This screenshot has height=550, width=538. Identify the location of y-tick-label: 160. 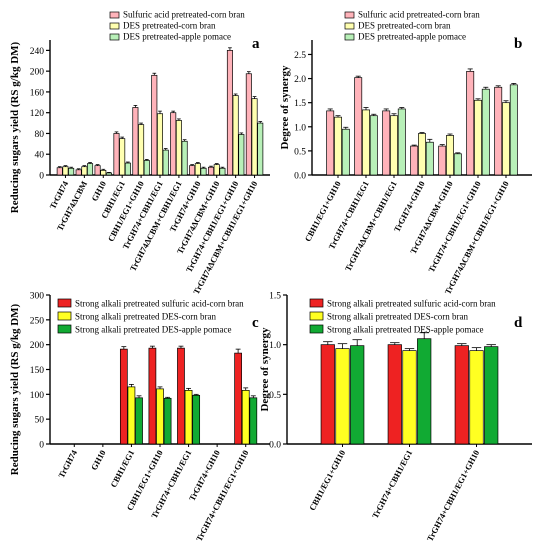
(37, 93).